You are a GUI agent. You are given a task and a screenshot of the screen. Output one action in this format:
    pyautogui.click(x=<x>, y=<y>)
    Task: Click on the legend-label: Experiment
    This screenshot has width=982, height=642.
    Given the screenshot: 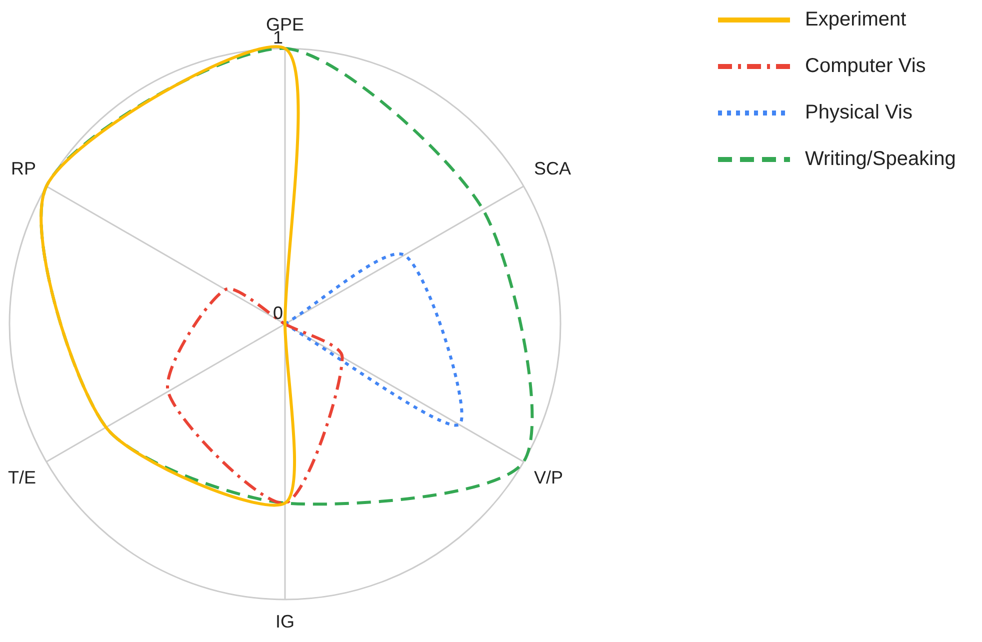 What is the action you would take?
    pyautogui.click(x=856, y=19)
    